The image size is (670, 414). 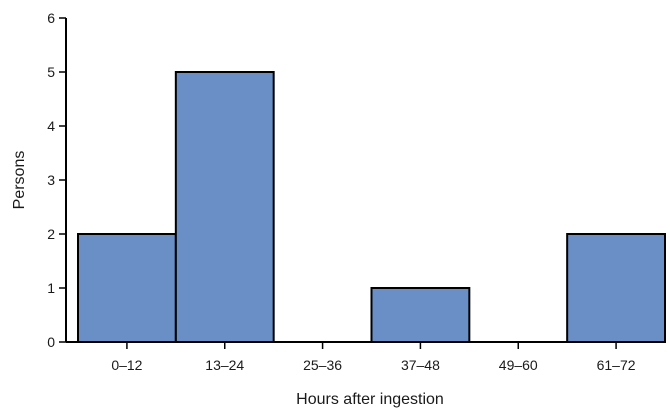 What do you see at coordinates (51, 18) in the screenshot?
I see `y-tick-label: 6` at bounding box center [51, 18].